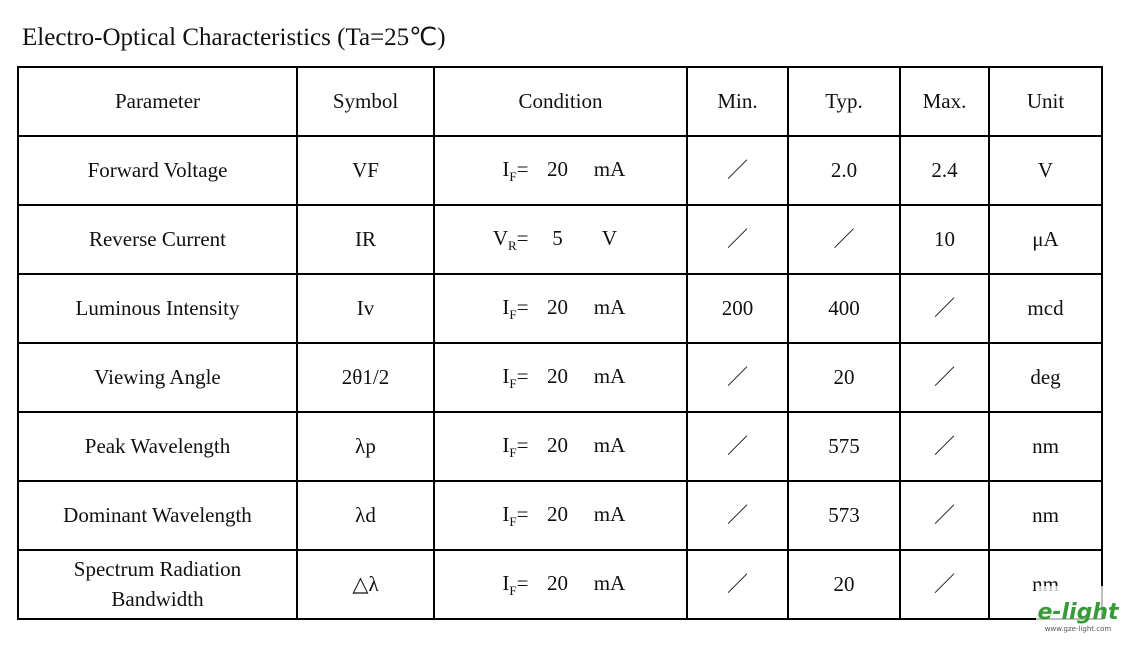 Image resolution: width=1124 pixels, height=651 pixels. I want to click on parameter-cell: Viewing Angle, so click(157, 377).